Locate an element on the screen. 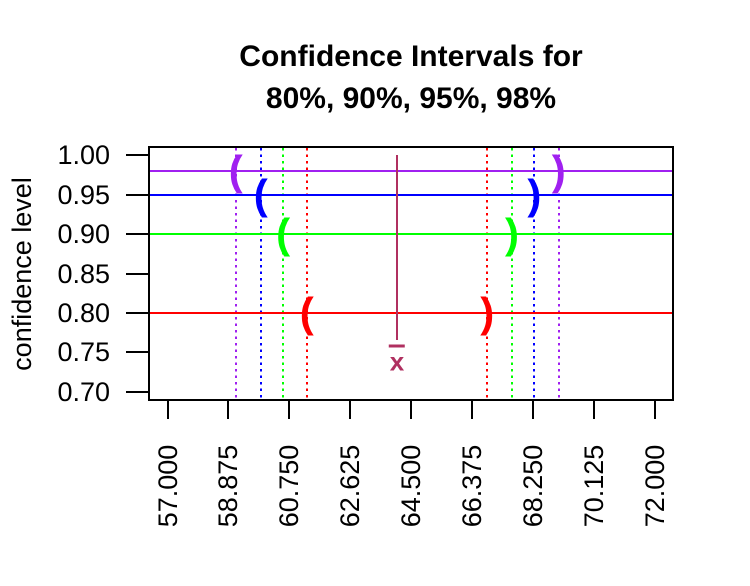 Image resolution: width=750 pixels, height=586 pixels. x-tick-label: 64.500 is located at coordinates (411, 486).